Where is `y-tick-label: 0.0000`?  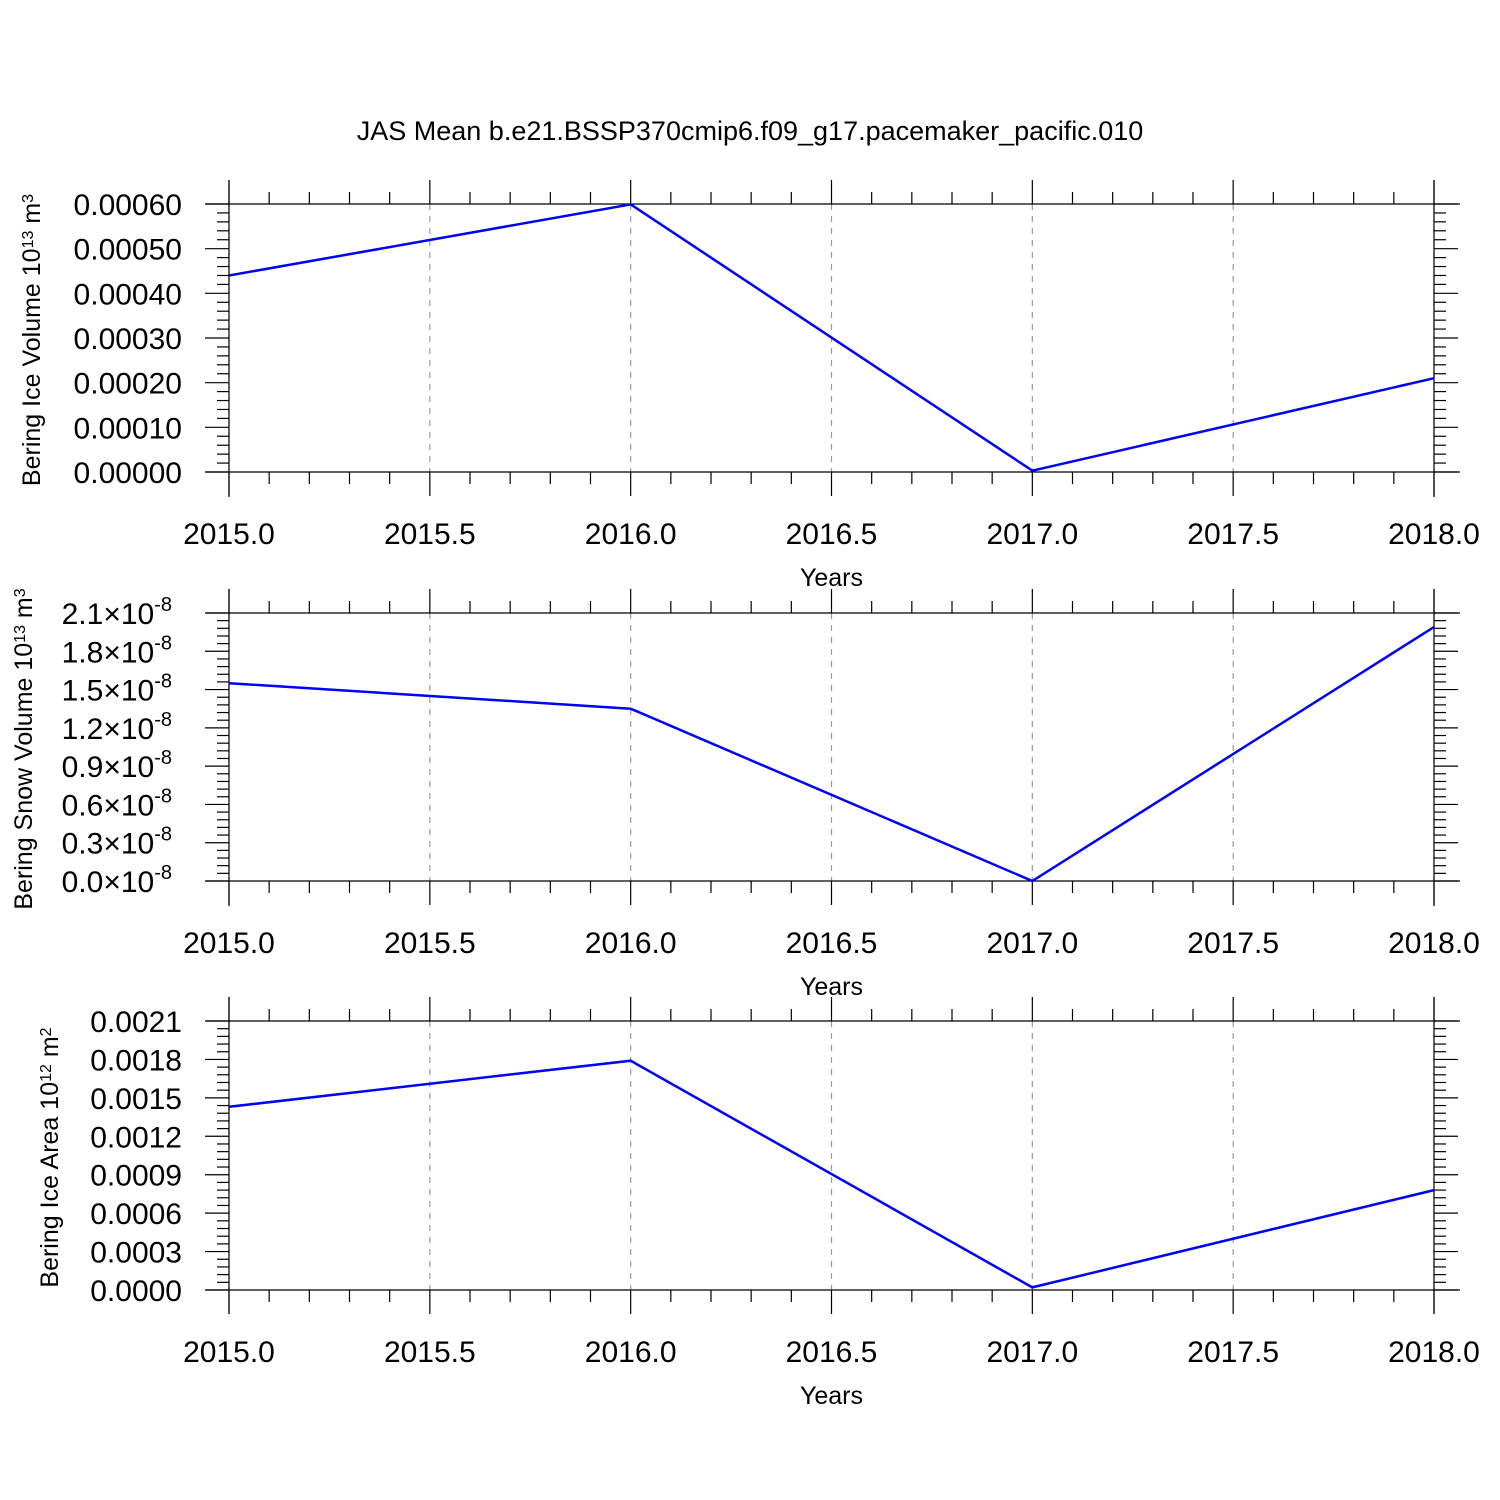 y-tick-label: 0.0000 is located at coordinates (136, 1291).